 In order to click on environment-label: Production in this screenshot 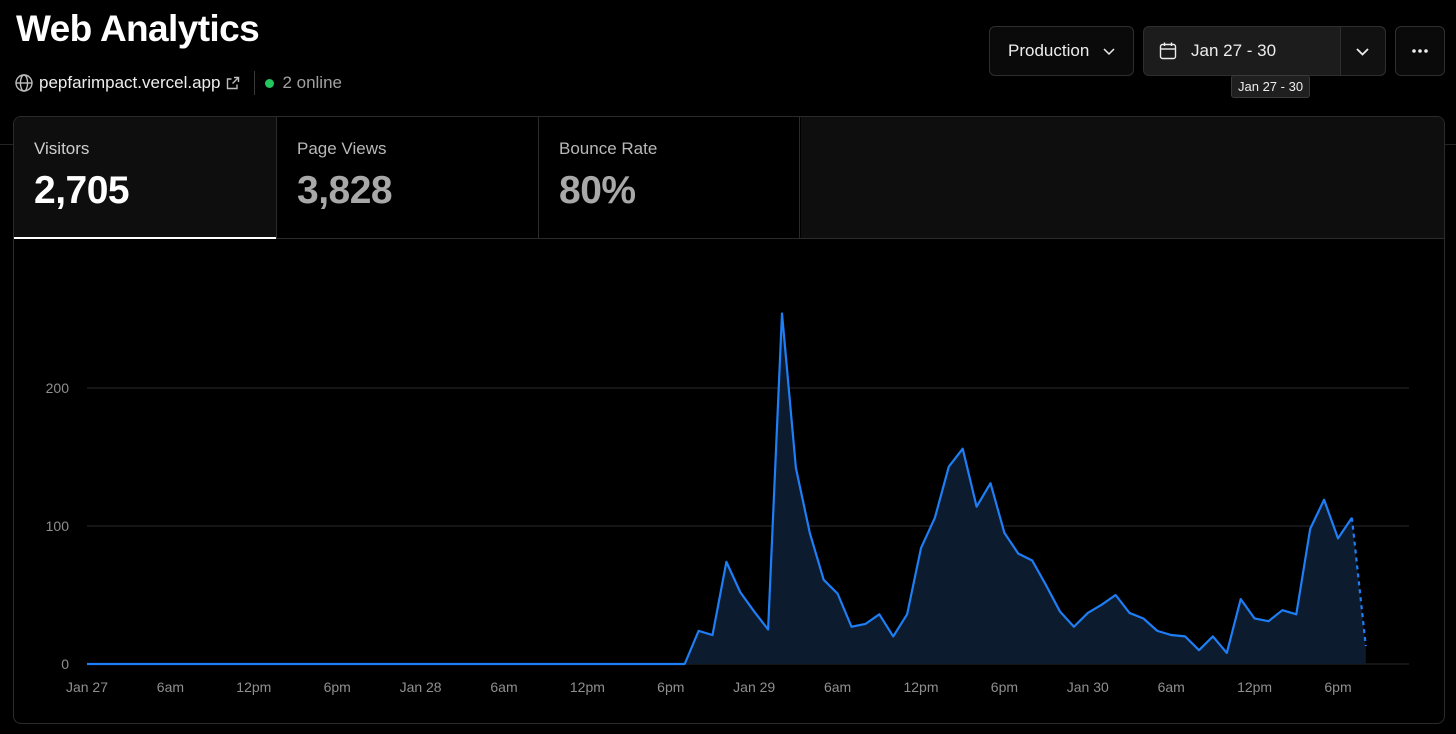, I will do `click(1049, 50)`.